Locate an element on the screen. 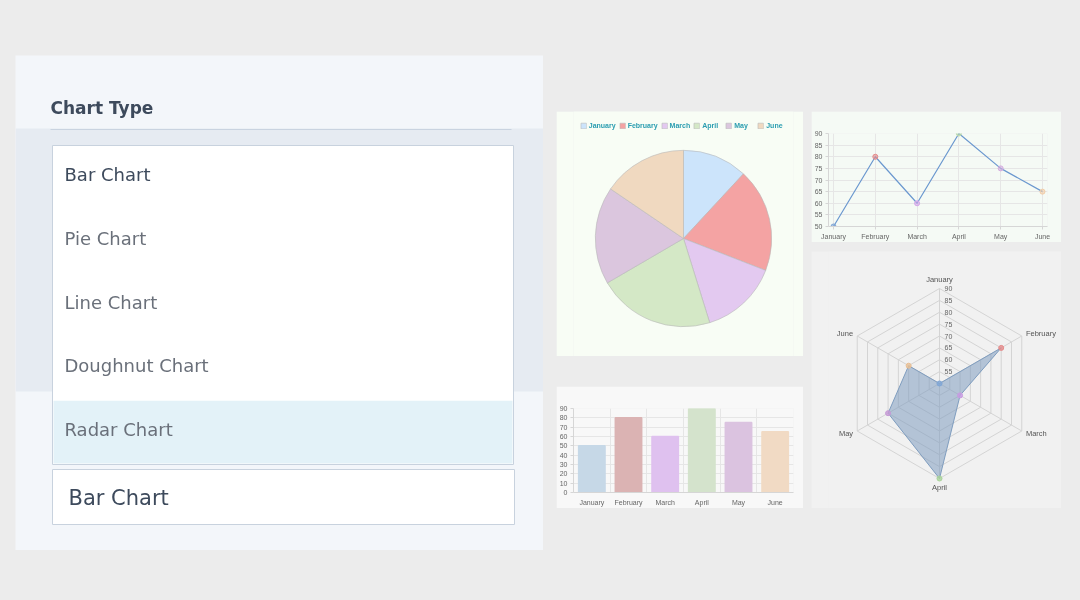  text: Line Chart is located at coordinates (111, 302).